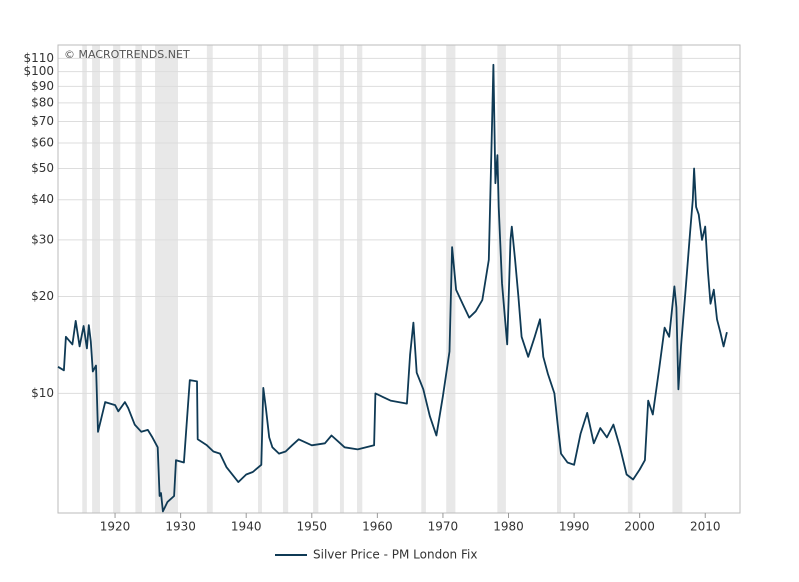 The width and height of the screenshot is (799, 582). I want to click on x-tick-label: 2010, so click(705, 527).